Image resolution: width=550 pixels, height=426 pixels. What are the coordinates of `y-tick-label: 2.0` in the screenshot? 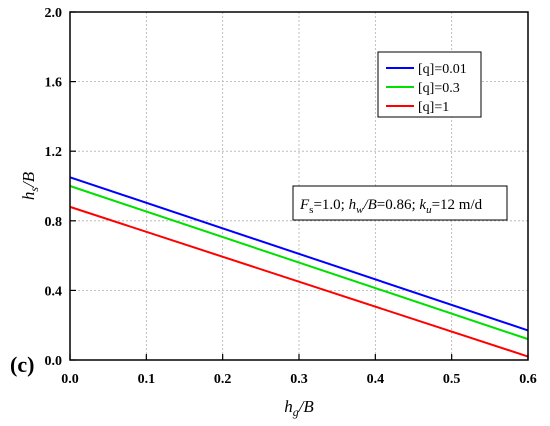 It's located at (54, 13).